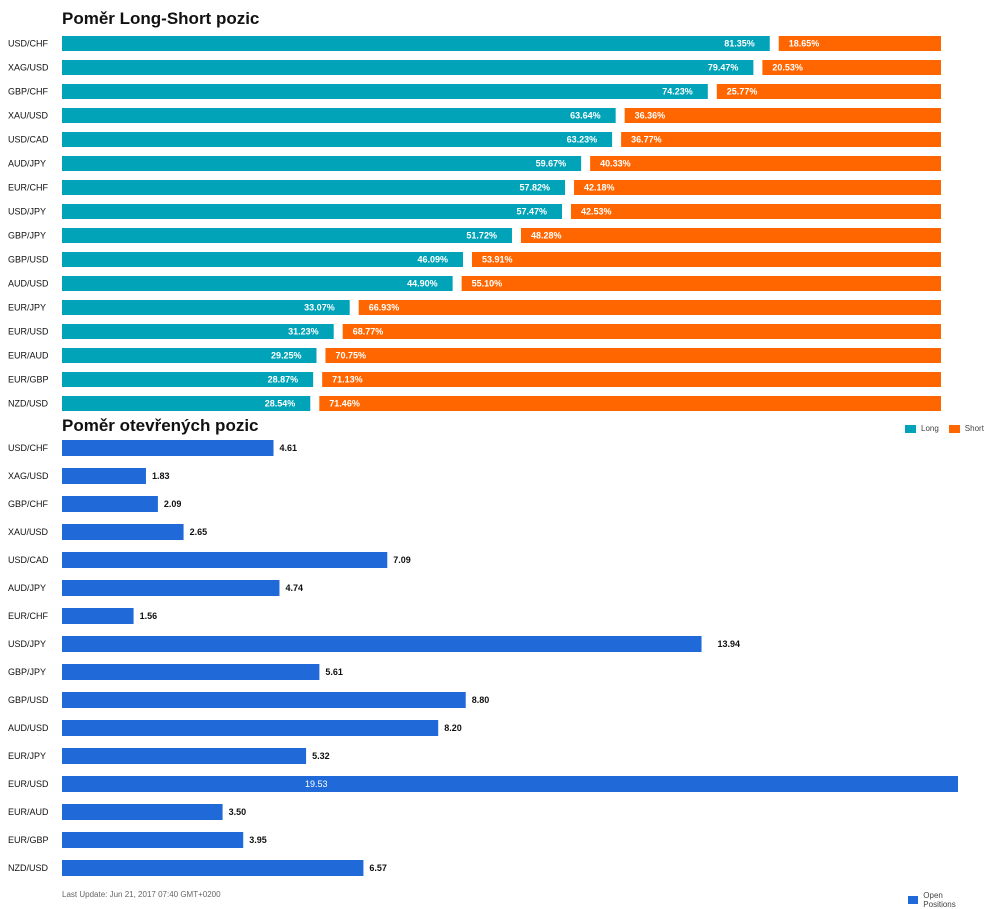 Image resolution: width=984 pixels, height=909 pixels. I want to click on ls-short-label-eur-gbp: 71.13%, so click(347, 380).